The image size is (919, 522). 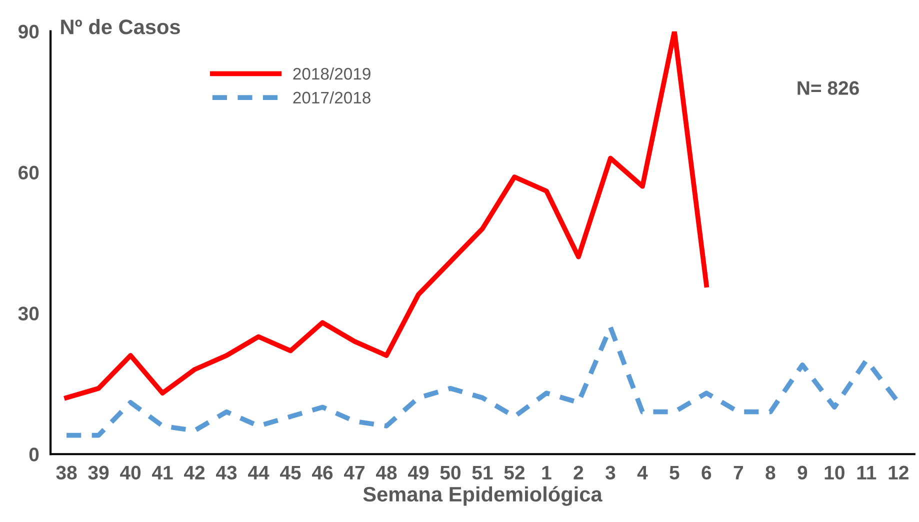 I want to click on x-tick-label: 3, so click(x=610, y=473).